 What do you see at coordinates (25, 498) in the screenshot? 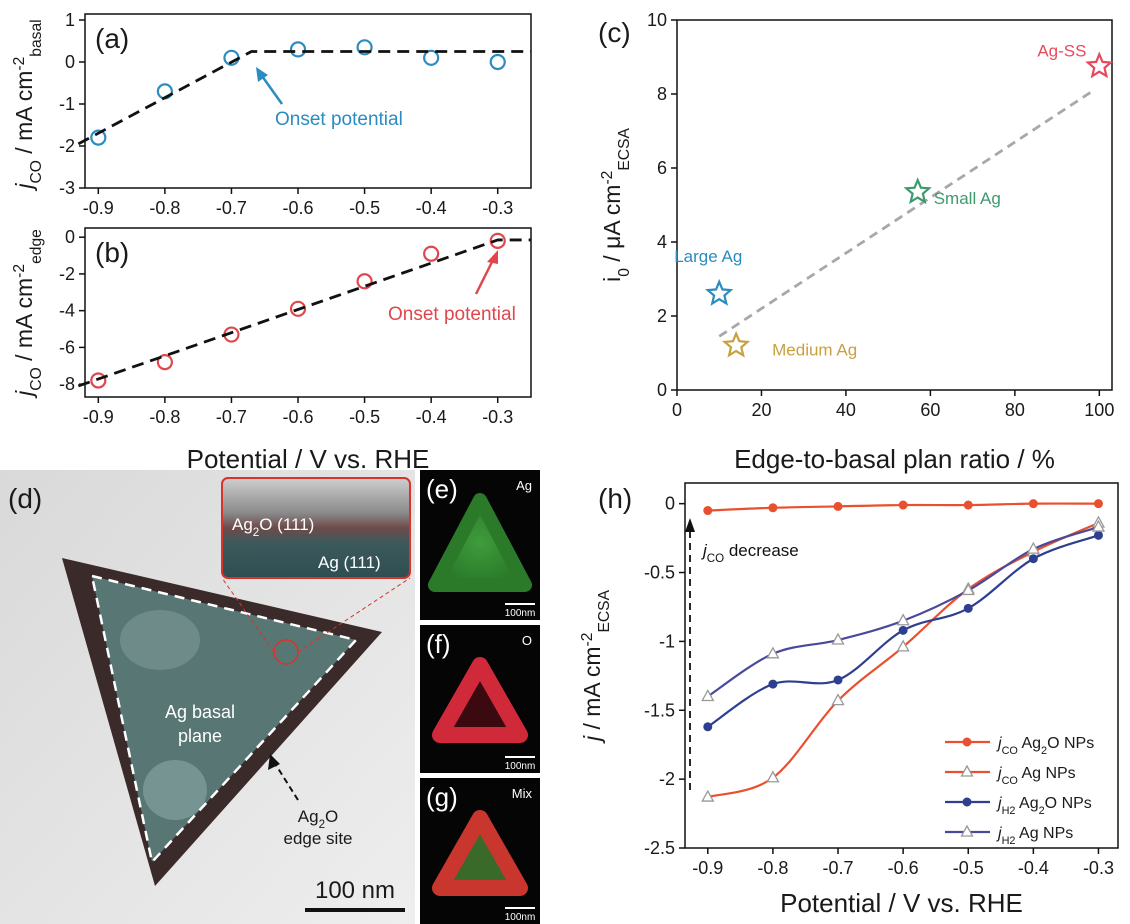
I see `panel-label: (d)` at bounding box center [25, 498].